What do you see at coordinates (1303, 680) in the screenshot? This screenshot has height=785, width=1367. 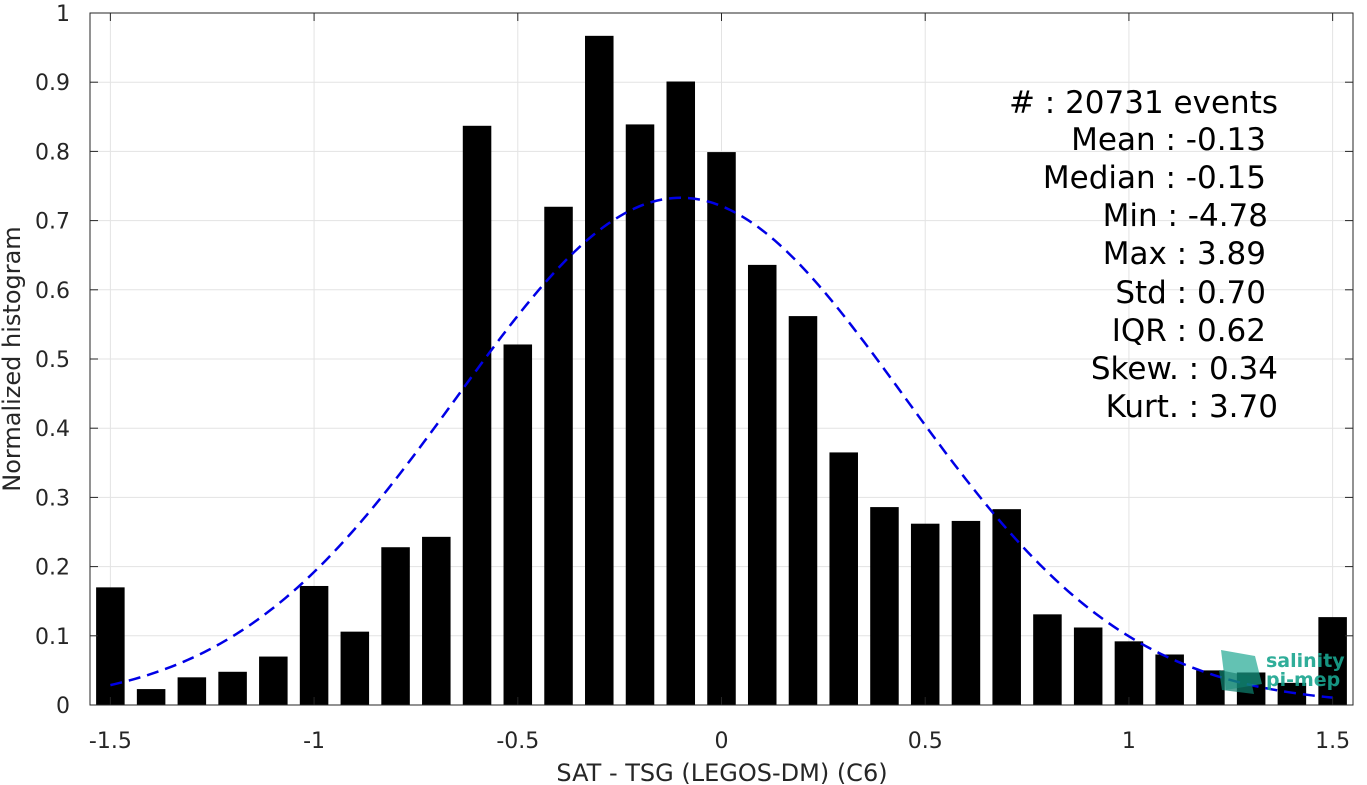 I see `logo-text-pi-mep: pi-mep` at bounding box center [1303, 680].